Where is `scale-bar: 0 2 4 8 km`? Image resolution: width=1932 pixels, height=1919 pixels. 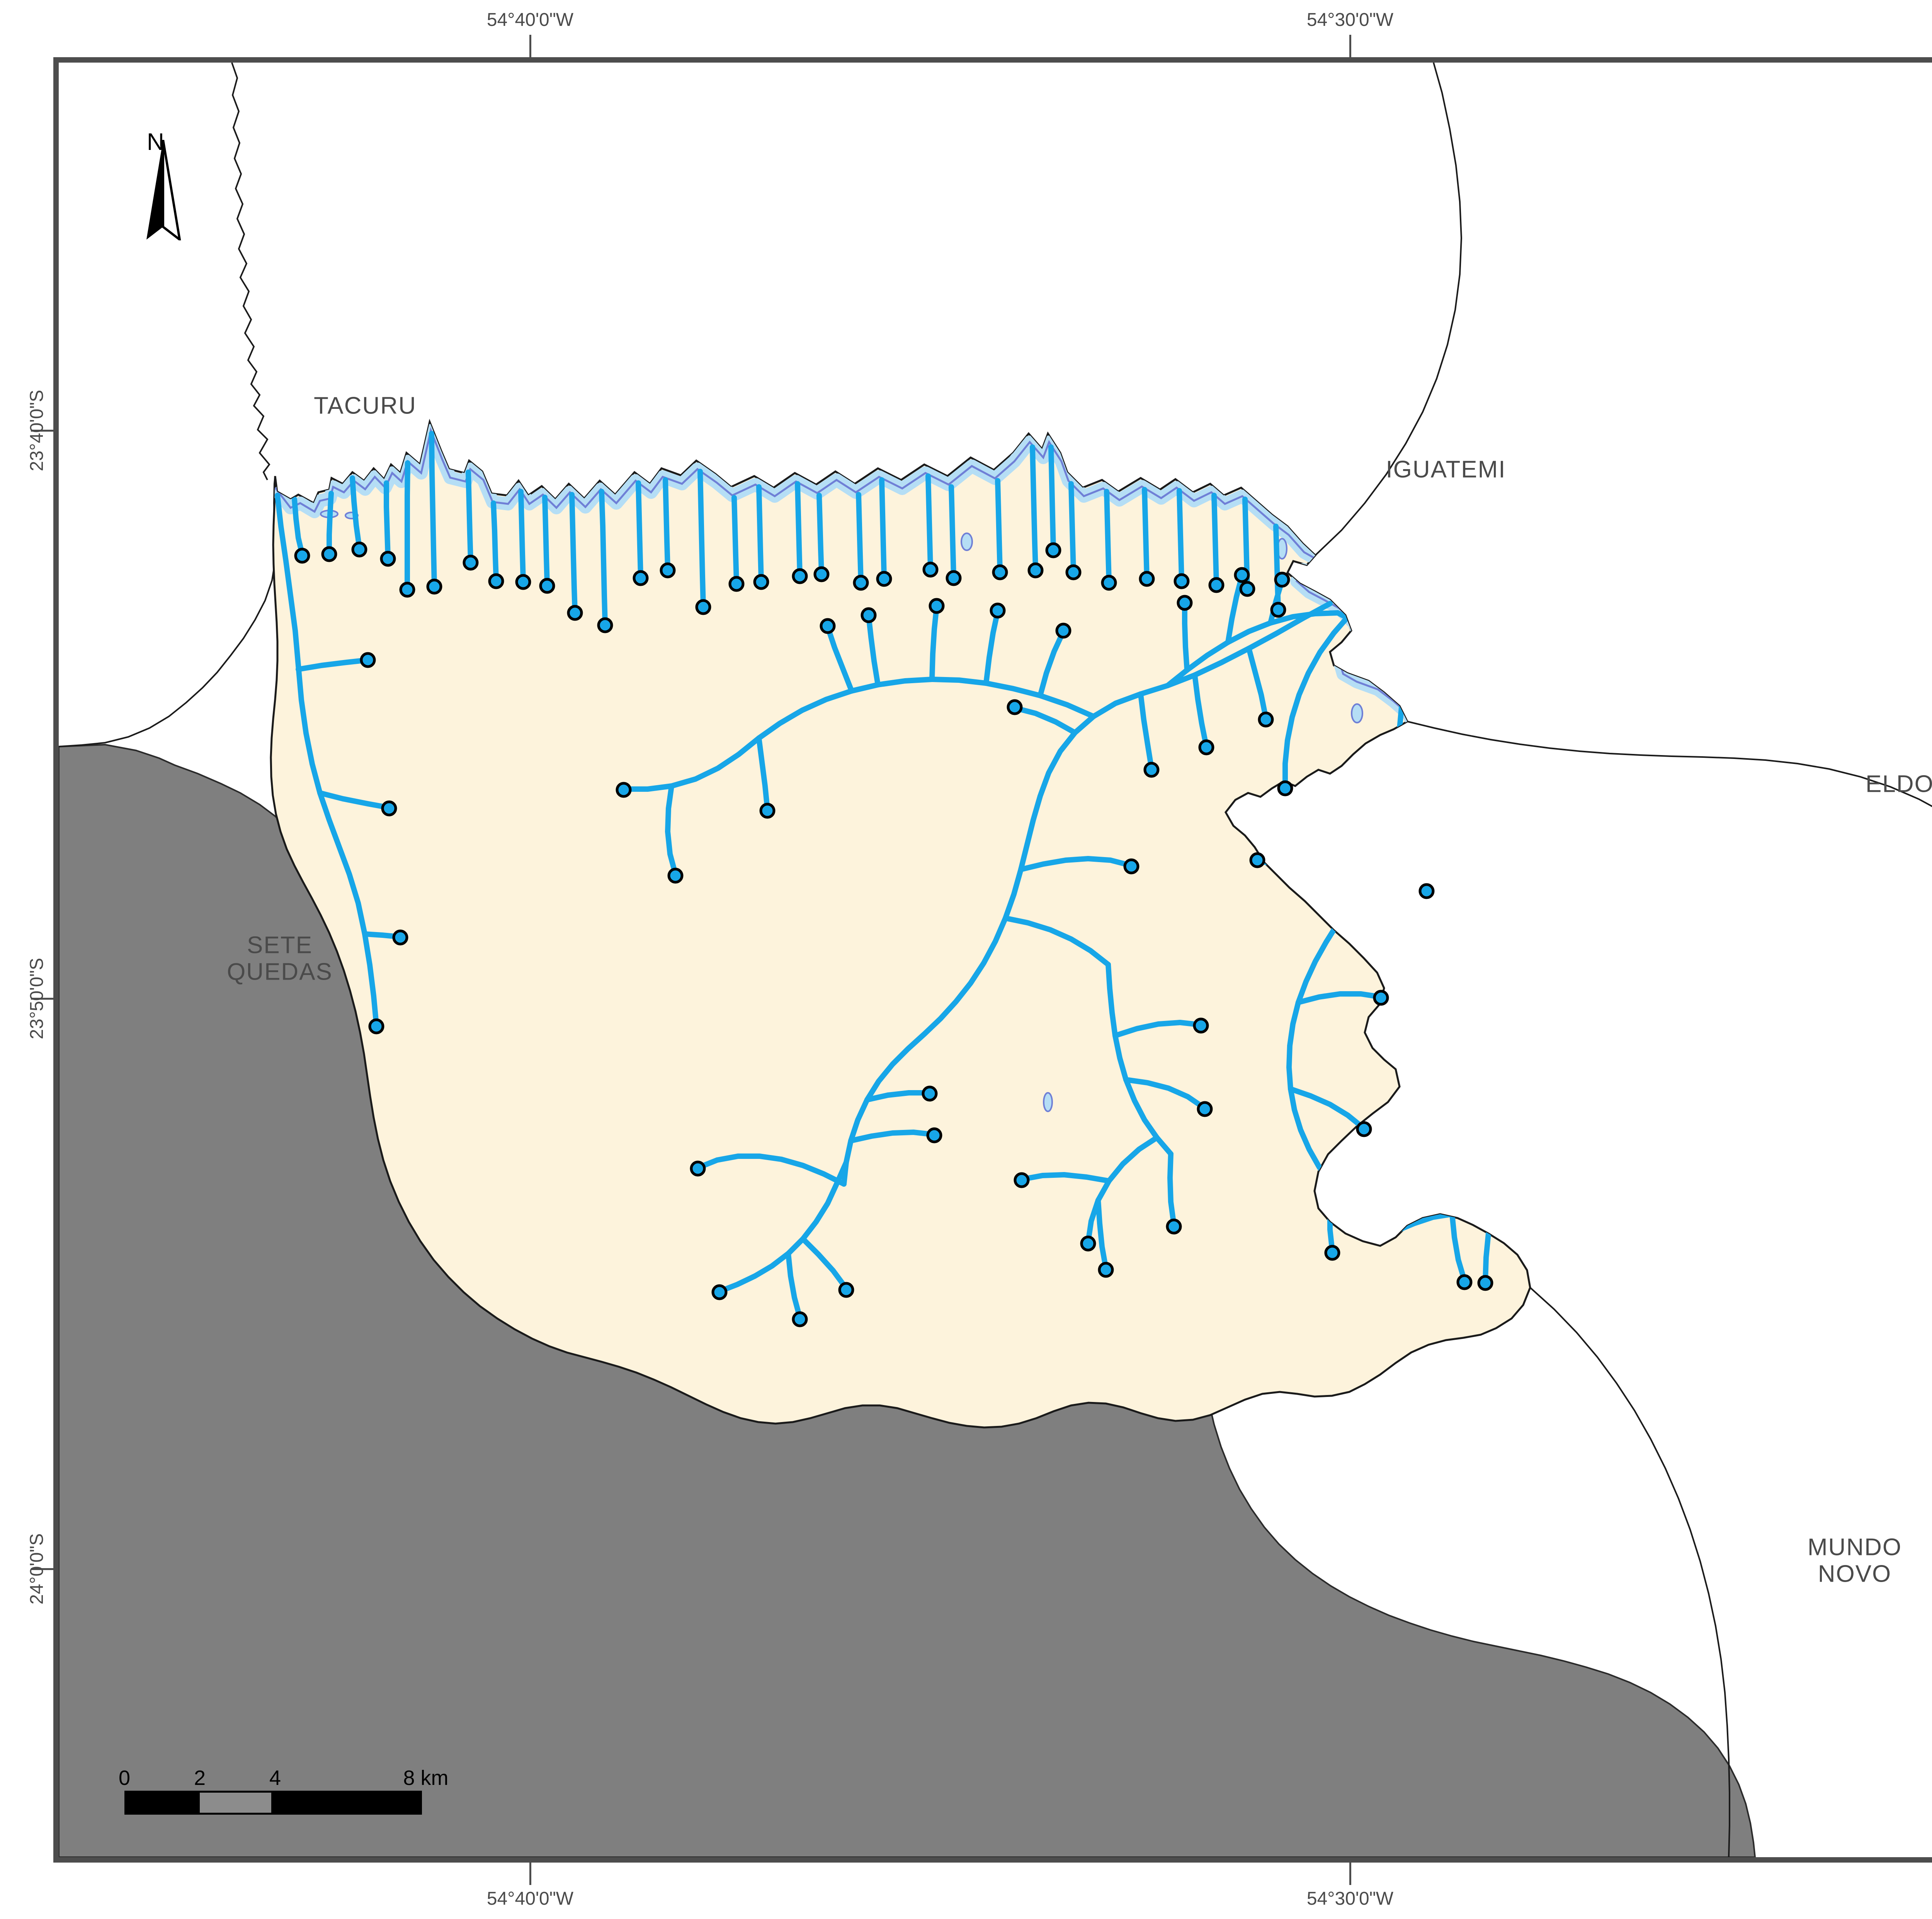
scale-bar: 0 2 4 8 km is located at coordinates (284, 1790).